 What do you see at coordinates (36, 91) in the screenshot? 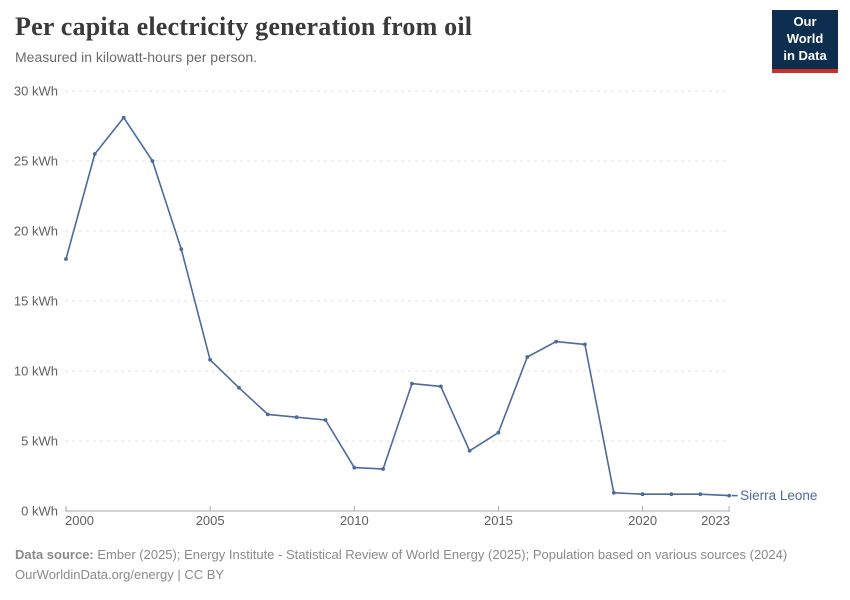
I see `y-axis-tick-label: 30 kWh` at bounding box center [36, 91].